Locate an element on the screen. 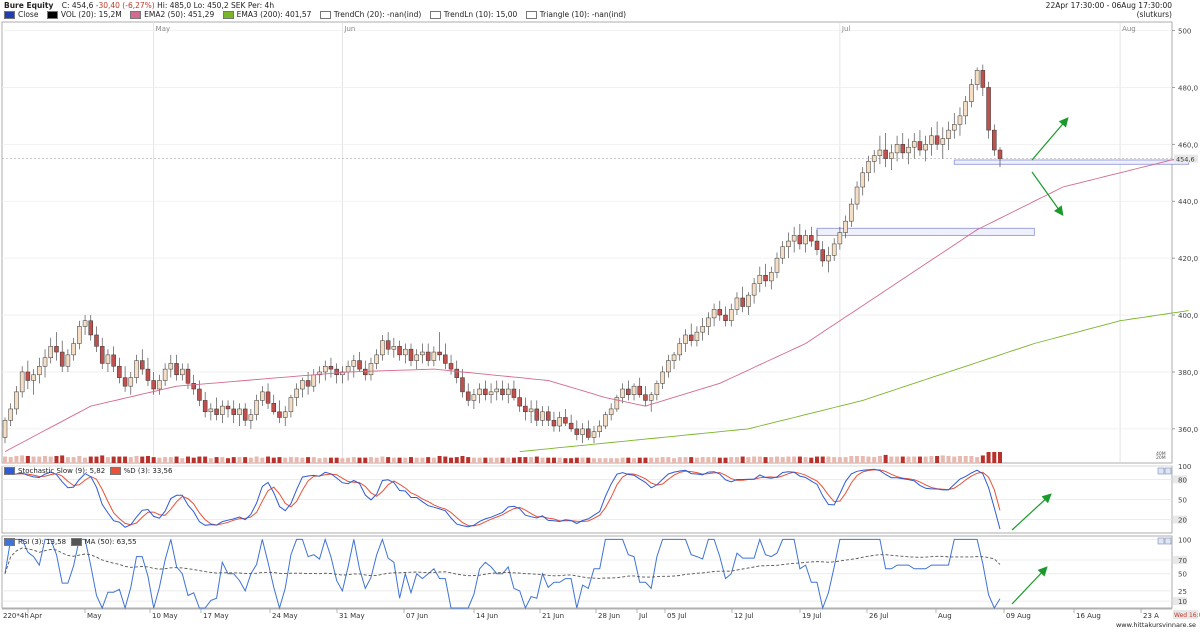  month-label-1: Jun is located at coordinates (349, 29).